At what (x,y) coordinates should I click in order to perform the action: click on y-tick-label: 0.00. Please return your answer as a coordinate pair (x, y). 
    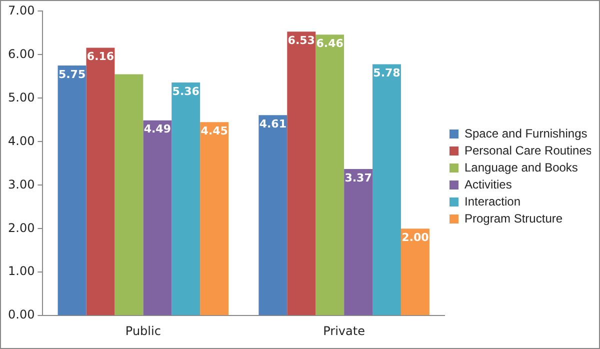
    Looking at the image, I should click on (21, 315).